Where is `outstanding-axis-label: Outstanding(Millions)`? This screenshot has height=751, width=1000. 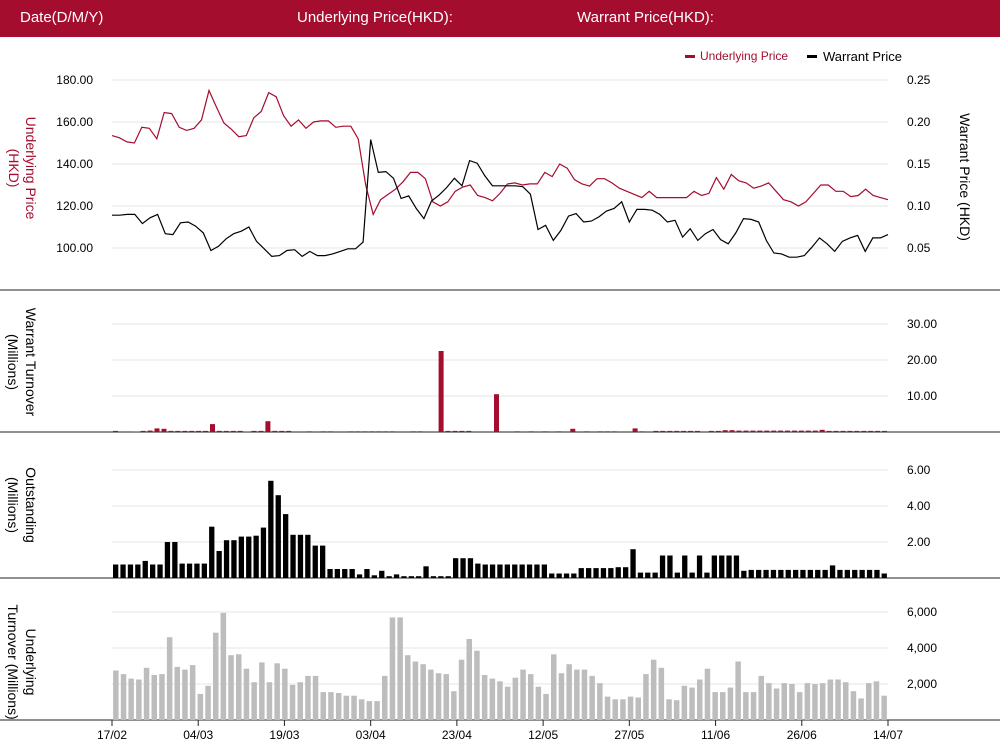 outstanding-axis-label: Outstanding(Millions) is located at coordinates (22, 505).